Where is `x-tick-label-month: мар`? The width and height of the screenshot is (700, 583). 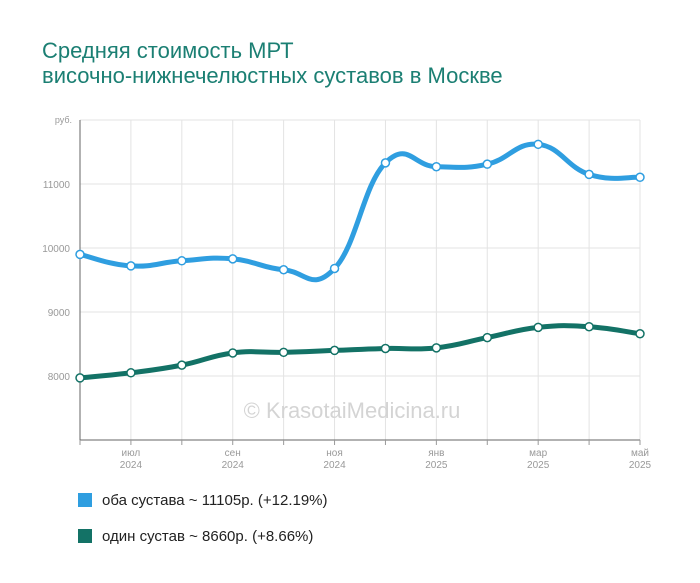 x-tick-label-month: мар is located at coordinates (538, 453).